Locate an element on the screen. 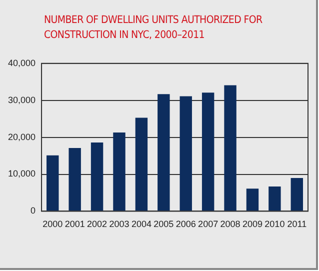 Image resolution: width=319 pixels, height=271 pixels. x-tick-label: 2002 is located at coordinates (97, 224).